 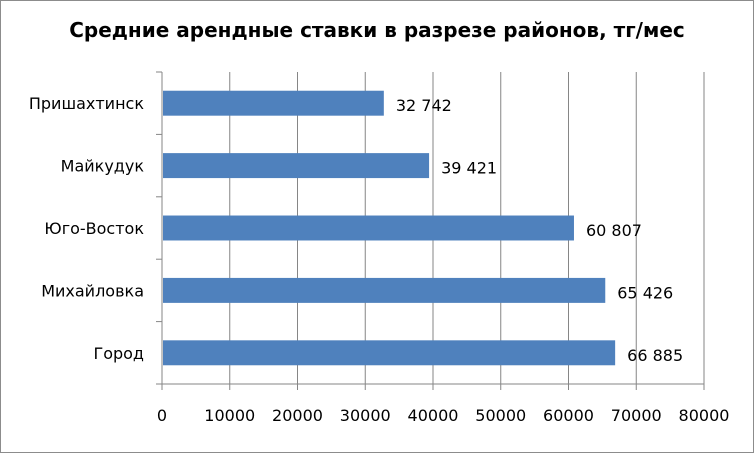 What do you see at coordinates (424, 105) in the screenshot?
I see `data-label: 32 742` at bounding box center [424, 105].